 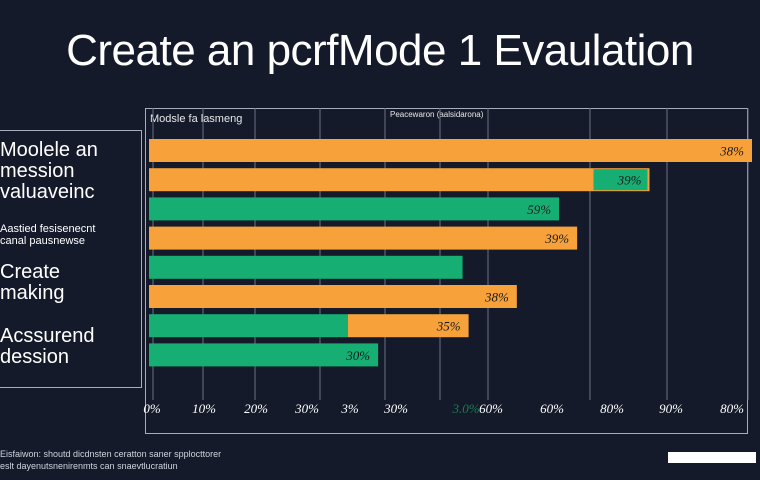 What do you see at coordinates (732, 408) in the screenshot?
I see `x-tick-label-11: 80%` at bounding box center [732, 408].